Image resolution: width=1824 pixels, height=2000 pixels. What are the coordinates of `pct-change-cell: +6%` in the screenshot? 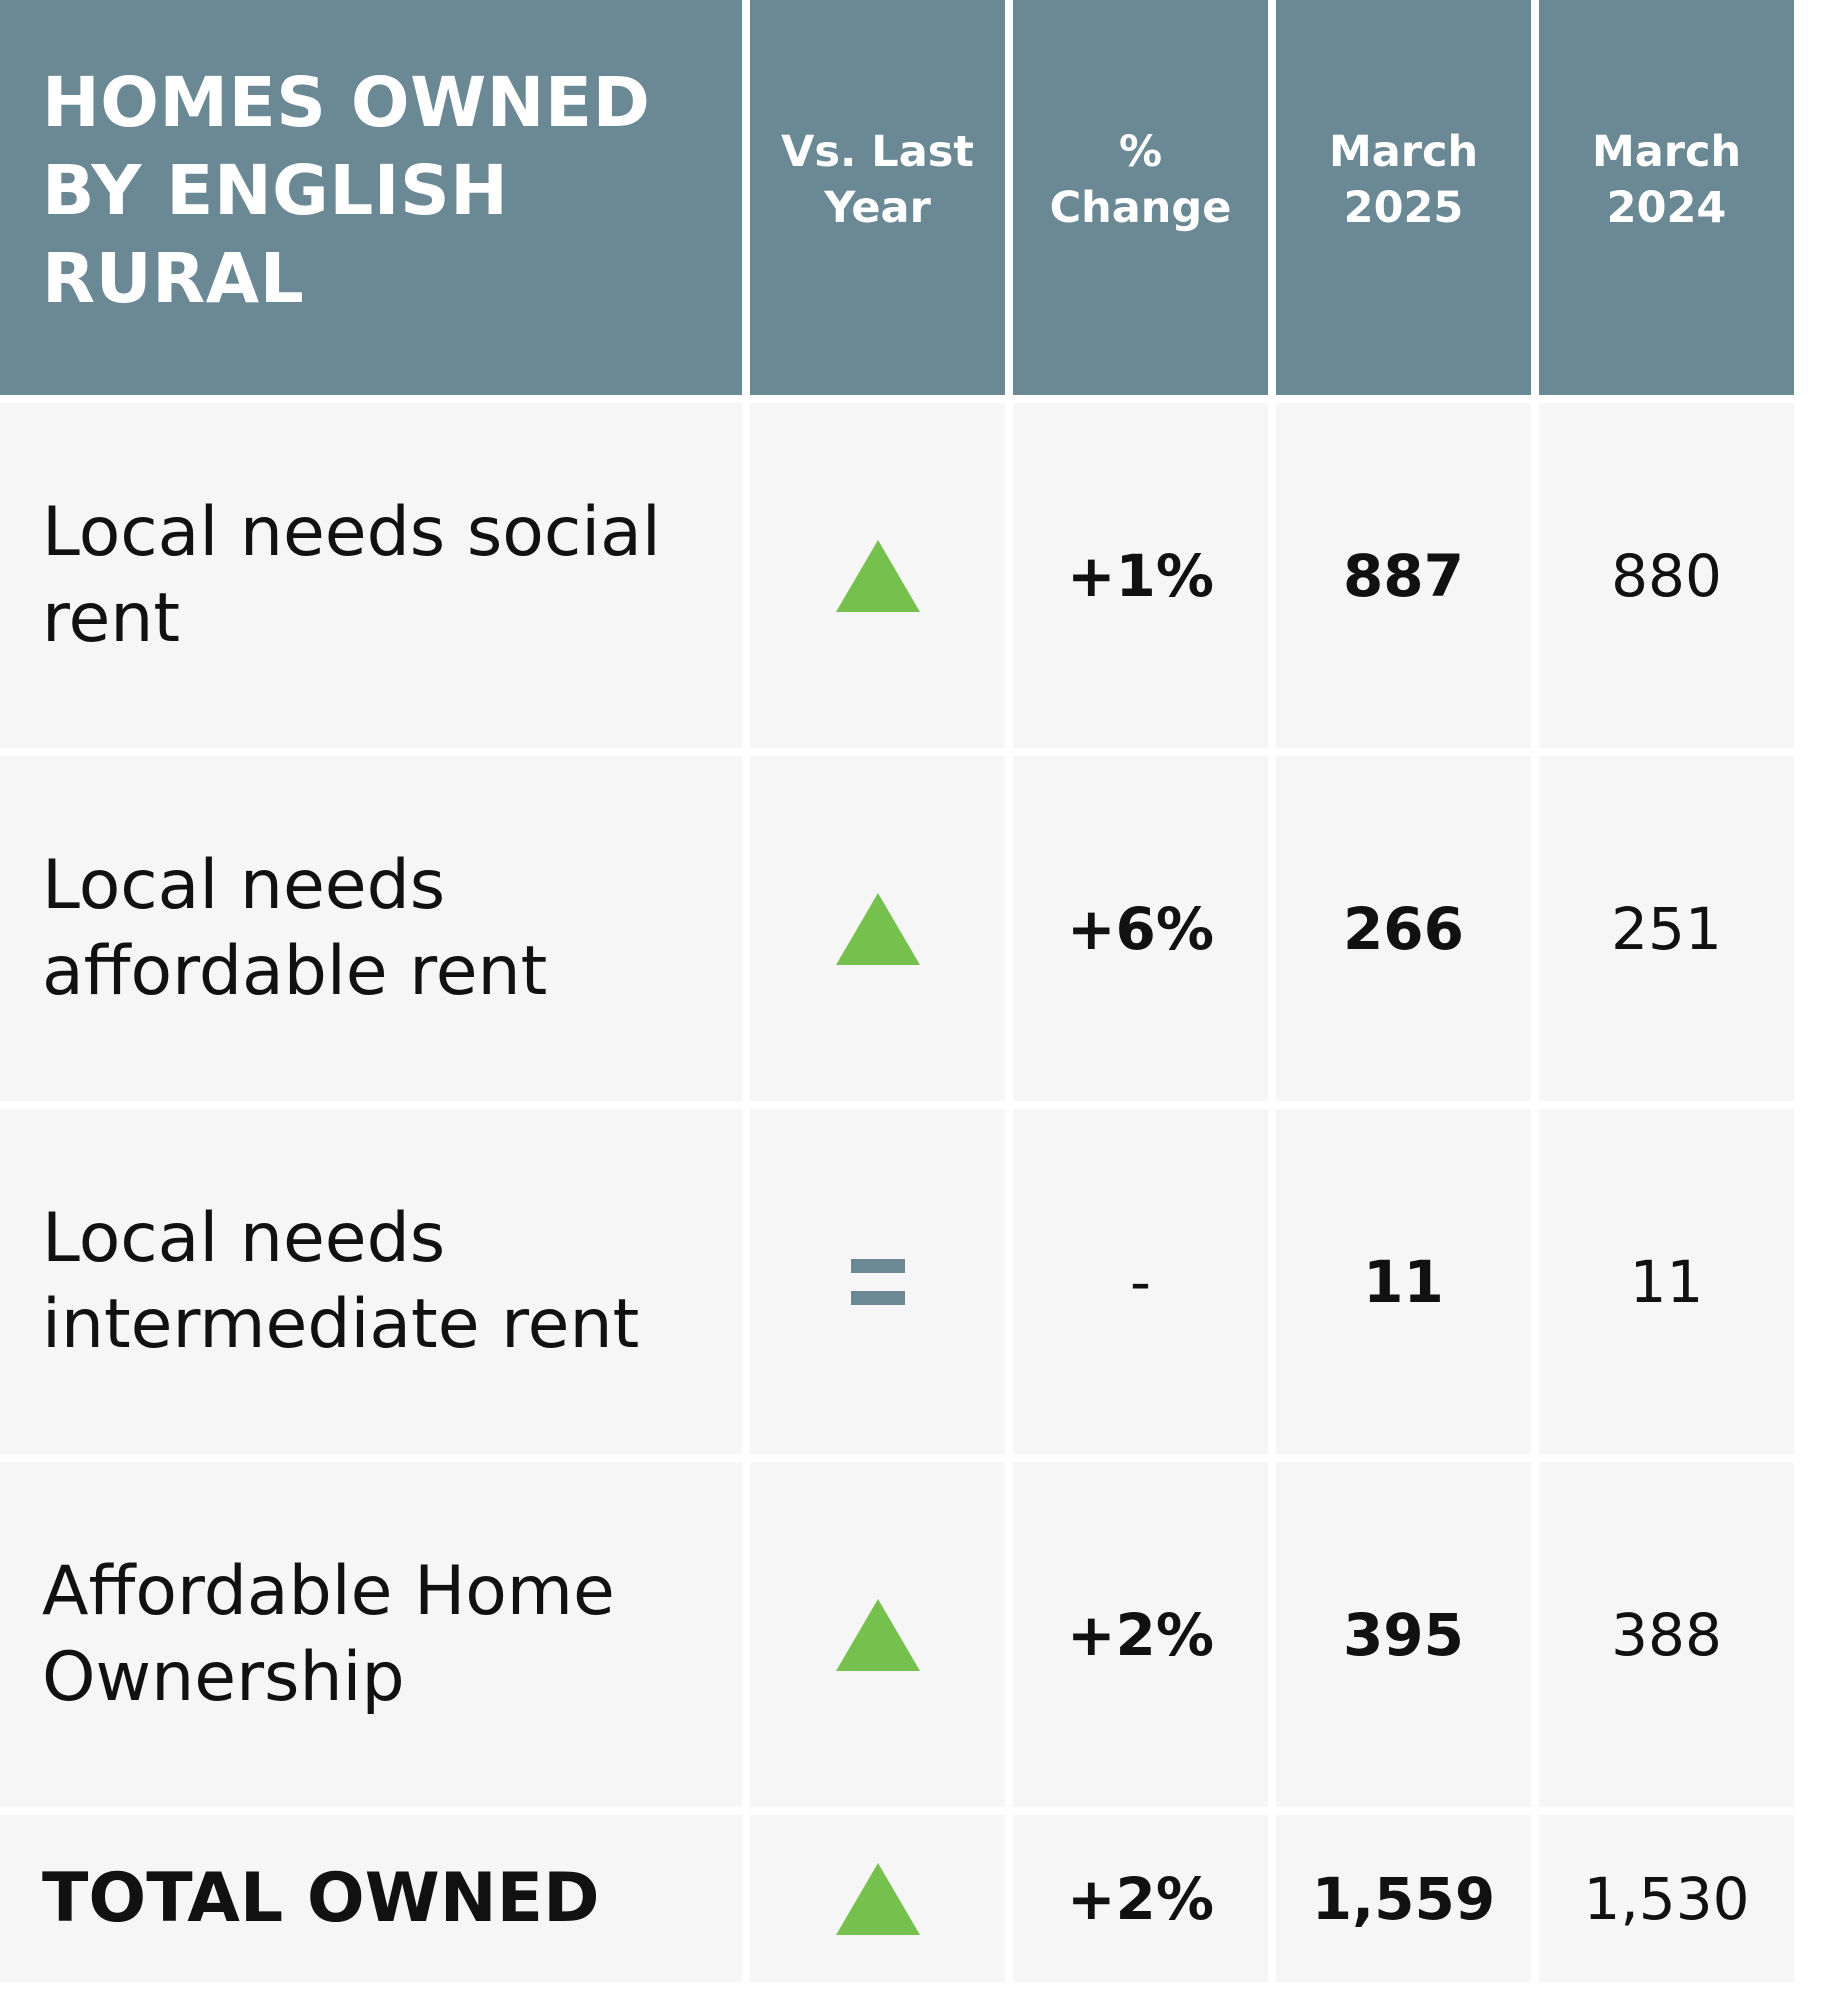 It's located at (1140, 928).